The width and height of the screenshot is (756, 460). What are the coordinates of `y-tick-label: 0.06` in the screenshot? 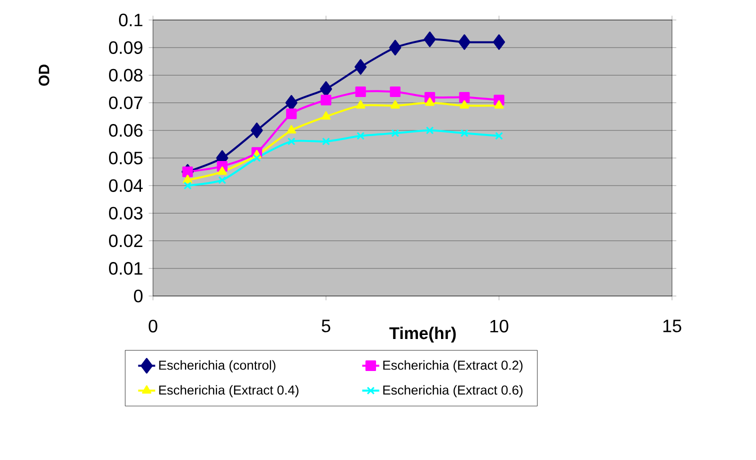 It's located at (125, 130).